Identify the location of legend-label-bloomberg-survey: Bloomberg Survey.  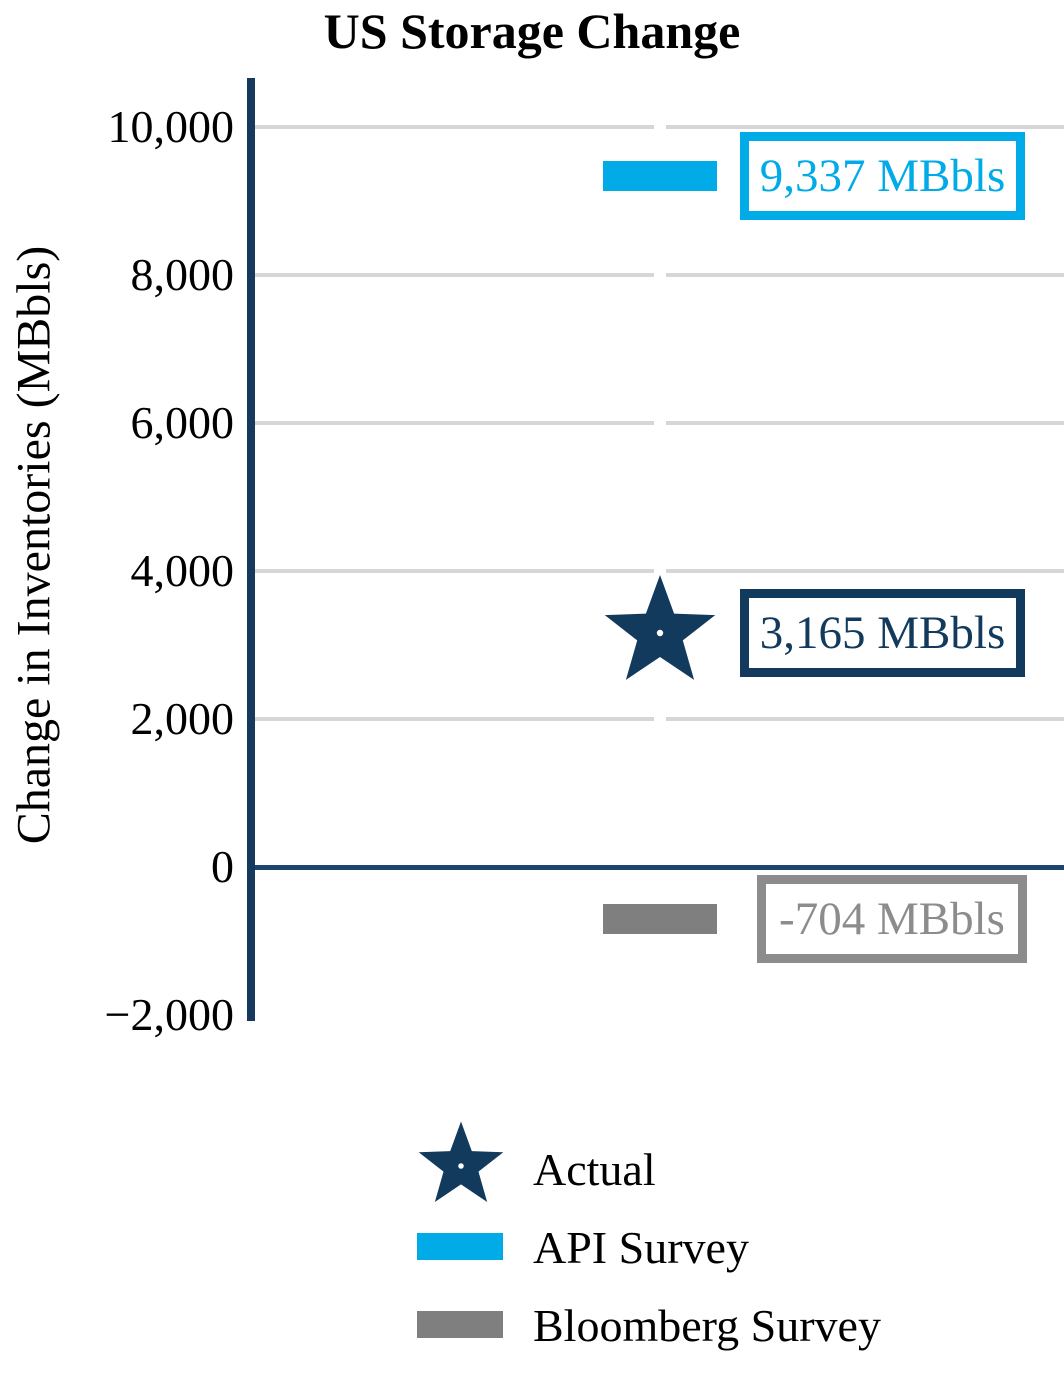
(707, 1325).